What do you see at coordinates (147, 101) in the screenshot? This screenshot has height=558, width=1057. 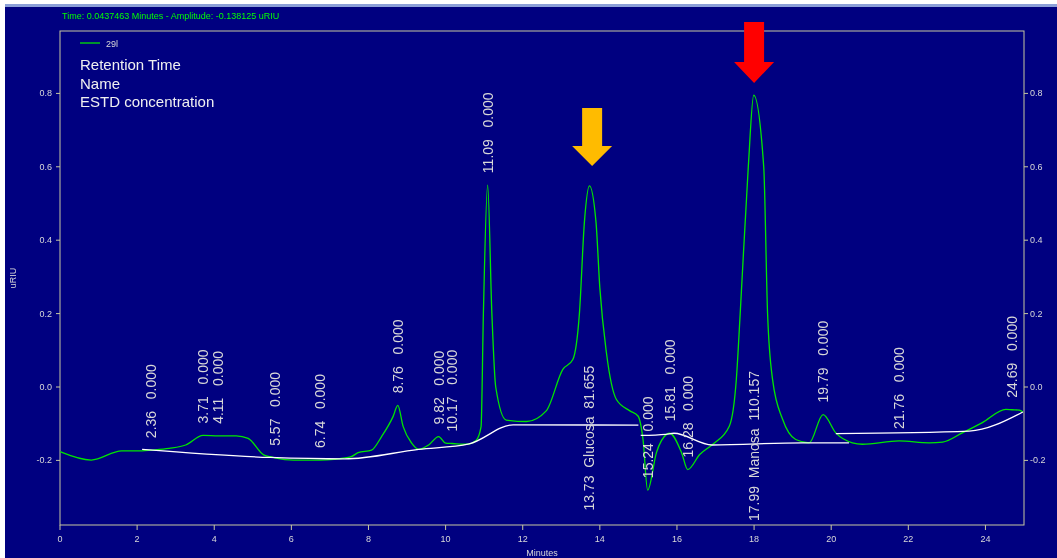 I see `annotation: ESTD concentration` at bounding box center [147, 101].